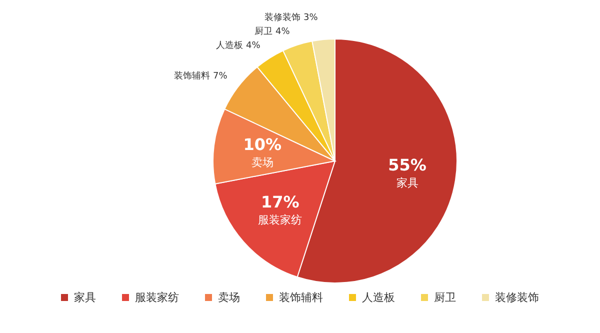 Image resolution: width=600 pixels, height=333 pixels. I want to click on data-label: 10%, so click(262, 144).